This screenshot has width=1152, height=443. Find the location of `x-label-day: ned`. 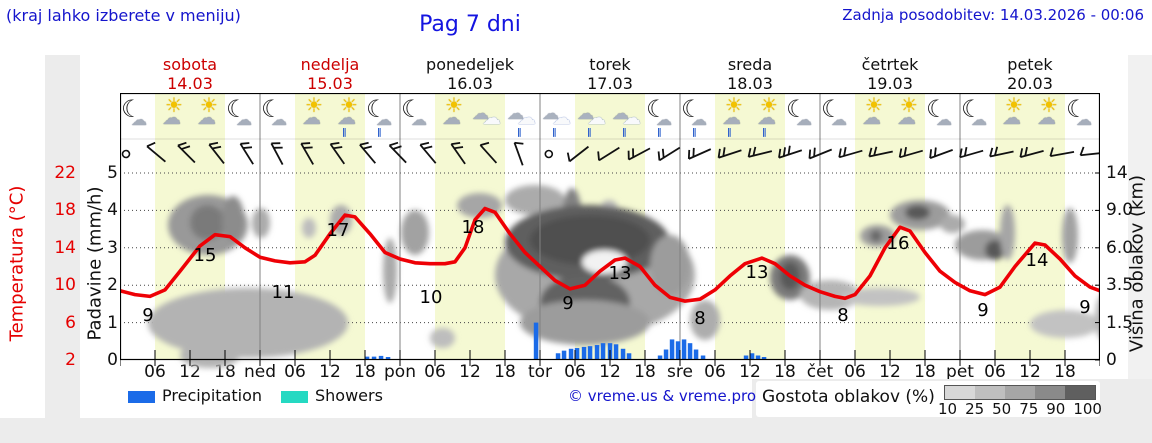

x-label-day: ned is located at coordinates (260, 372).